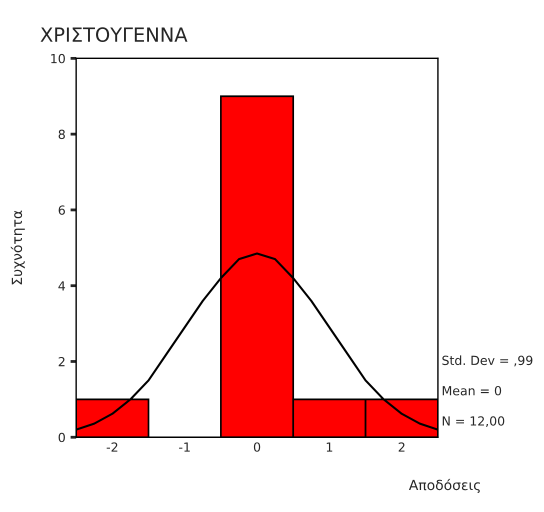  What do you see at coordinates (61, 135) in the screenshot?
I see `y-tick-label: 8` at bounding box center [61, 135].